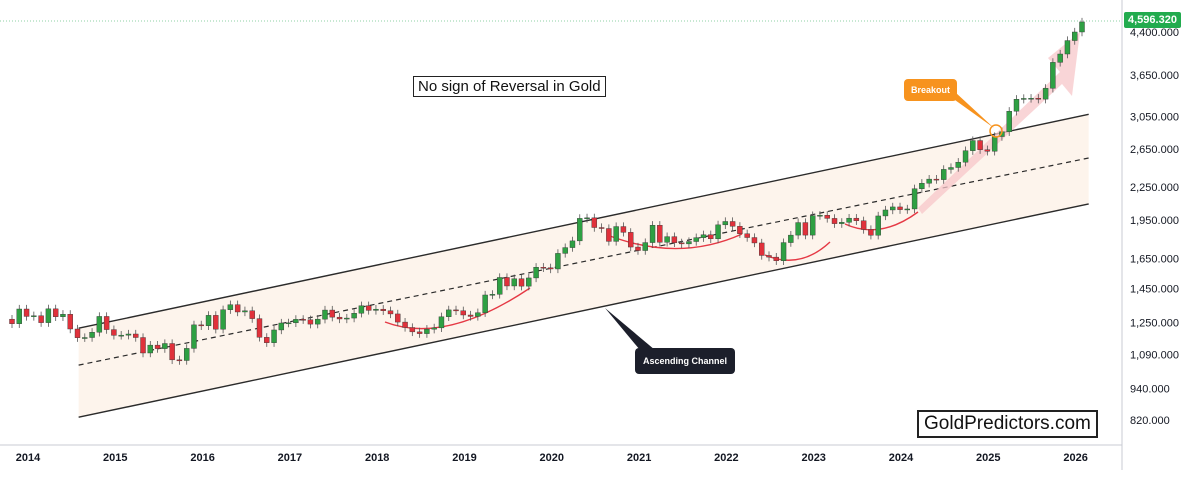  I want to click on y-tick-label: 820.000, so click(1150, 421).